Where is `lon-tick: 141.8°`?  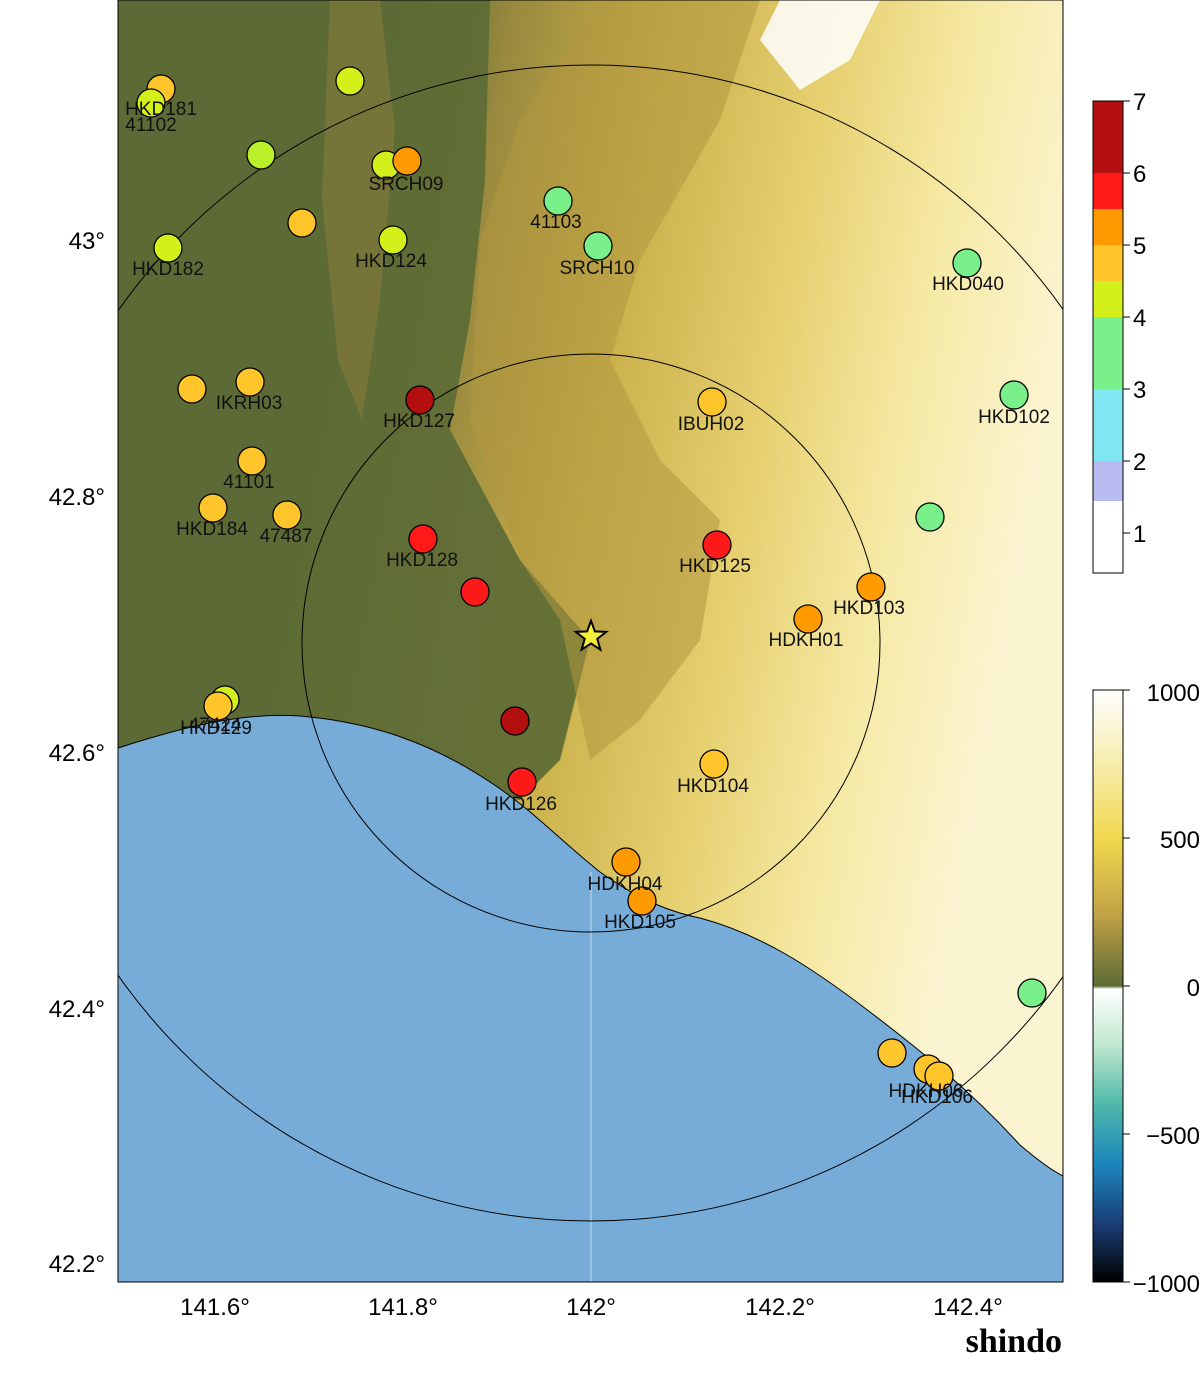
lon-tick: 141.8° is located at coordinates (403, 1307).